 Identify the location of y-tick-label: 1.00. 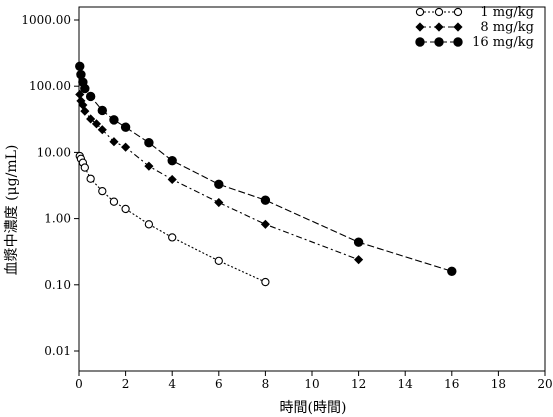
(57, 219).